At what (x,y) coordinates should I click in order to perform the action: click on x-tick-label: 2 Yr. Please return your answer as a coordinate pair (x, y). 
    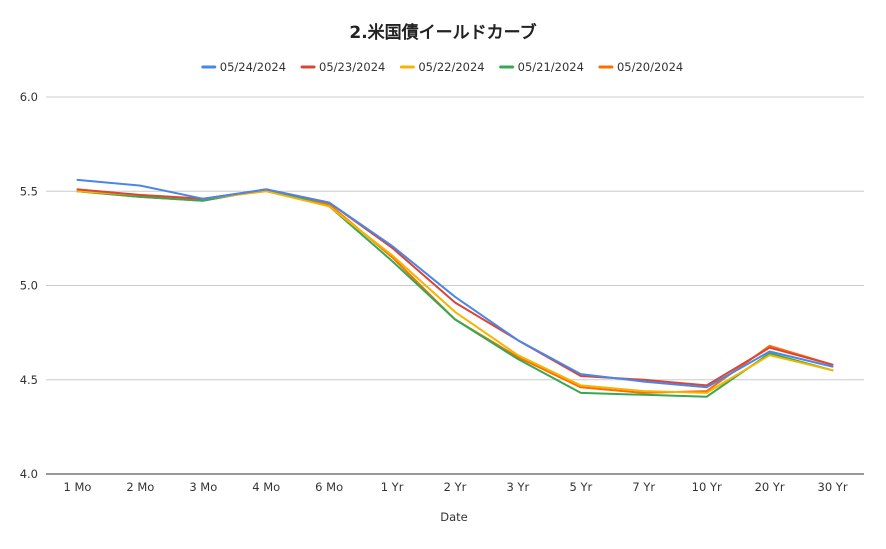
    Looking at the image, I should click on (455, 487).